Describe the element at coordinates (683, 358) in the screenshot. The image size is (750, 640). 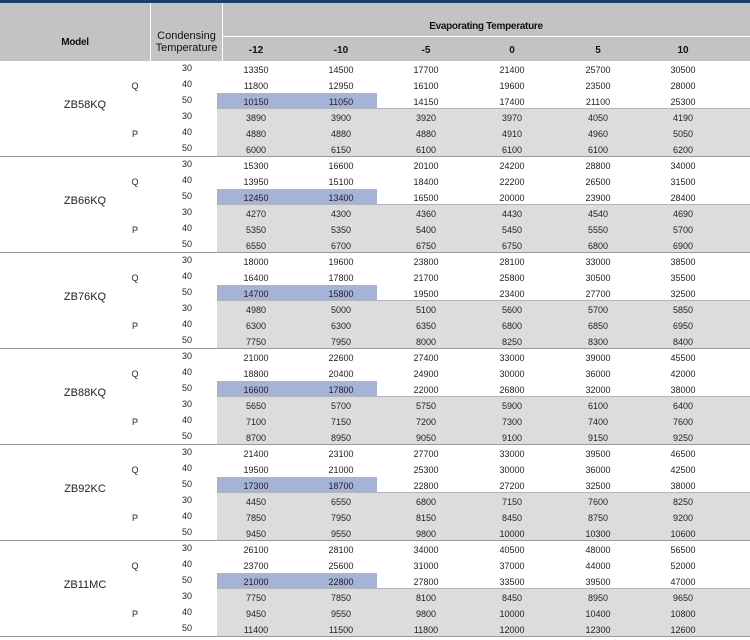
I see `value-cell: 45500` at that location.